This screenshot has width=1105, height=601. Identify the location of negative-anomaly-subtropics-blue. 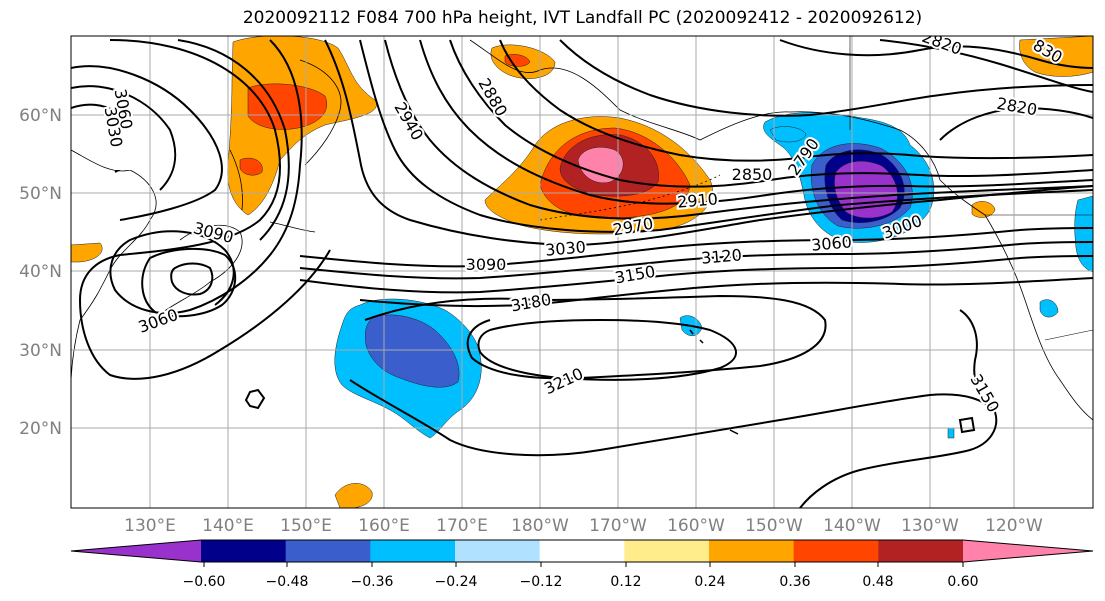
(412, 351).